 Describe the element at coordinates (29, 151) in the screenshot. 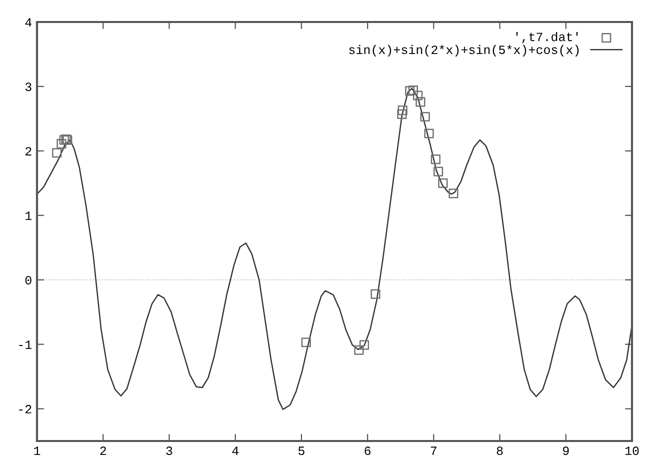

I see `y-tick-label: 2` at that location.